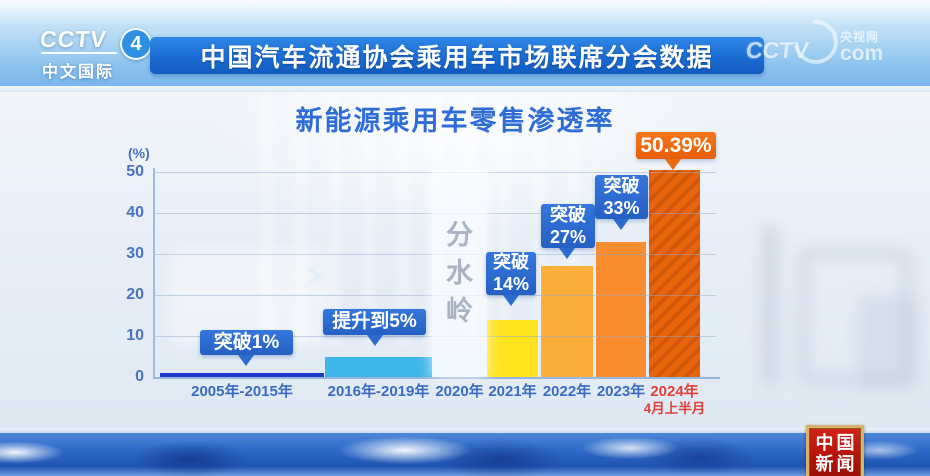 The image size is (930, 476). Describe the element at coordinates (832, 42) in the screenshot. I see `watermark: CCTV 央视网 com` at that location.